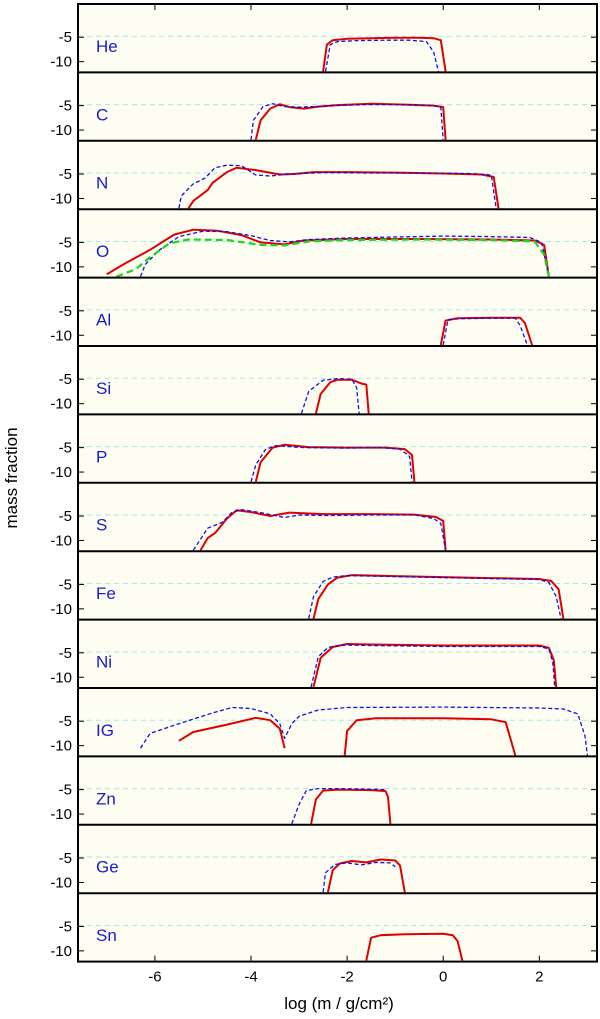 The width and height of the screenshot is (600, 1019). I want to click on x-axis-label: log (m / g/cm²), so click(339, 1003).